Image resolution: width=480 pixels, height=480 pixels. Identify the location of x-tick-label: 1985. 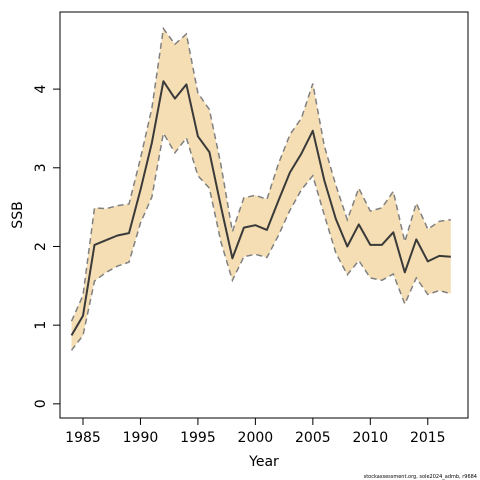
(83, 438).